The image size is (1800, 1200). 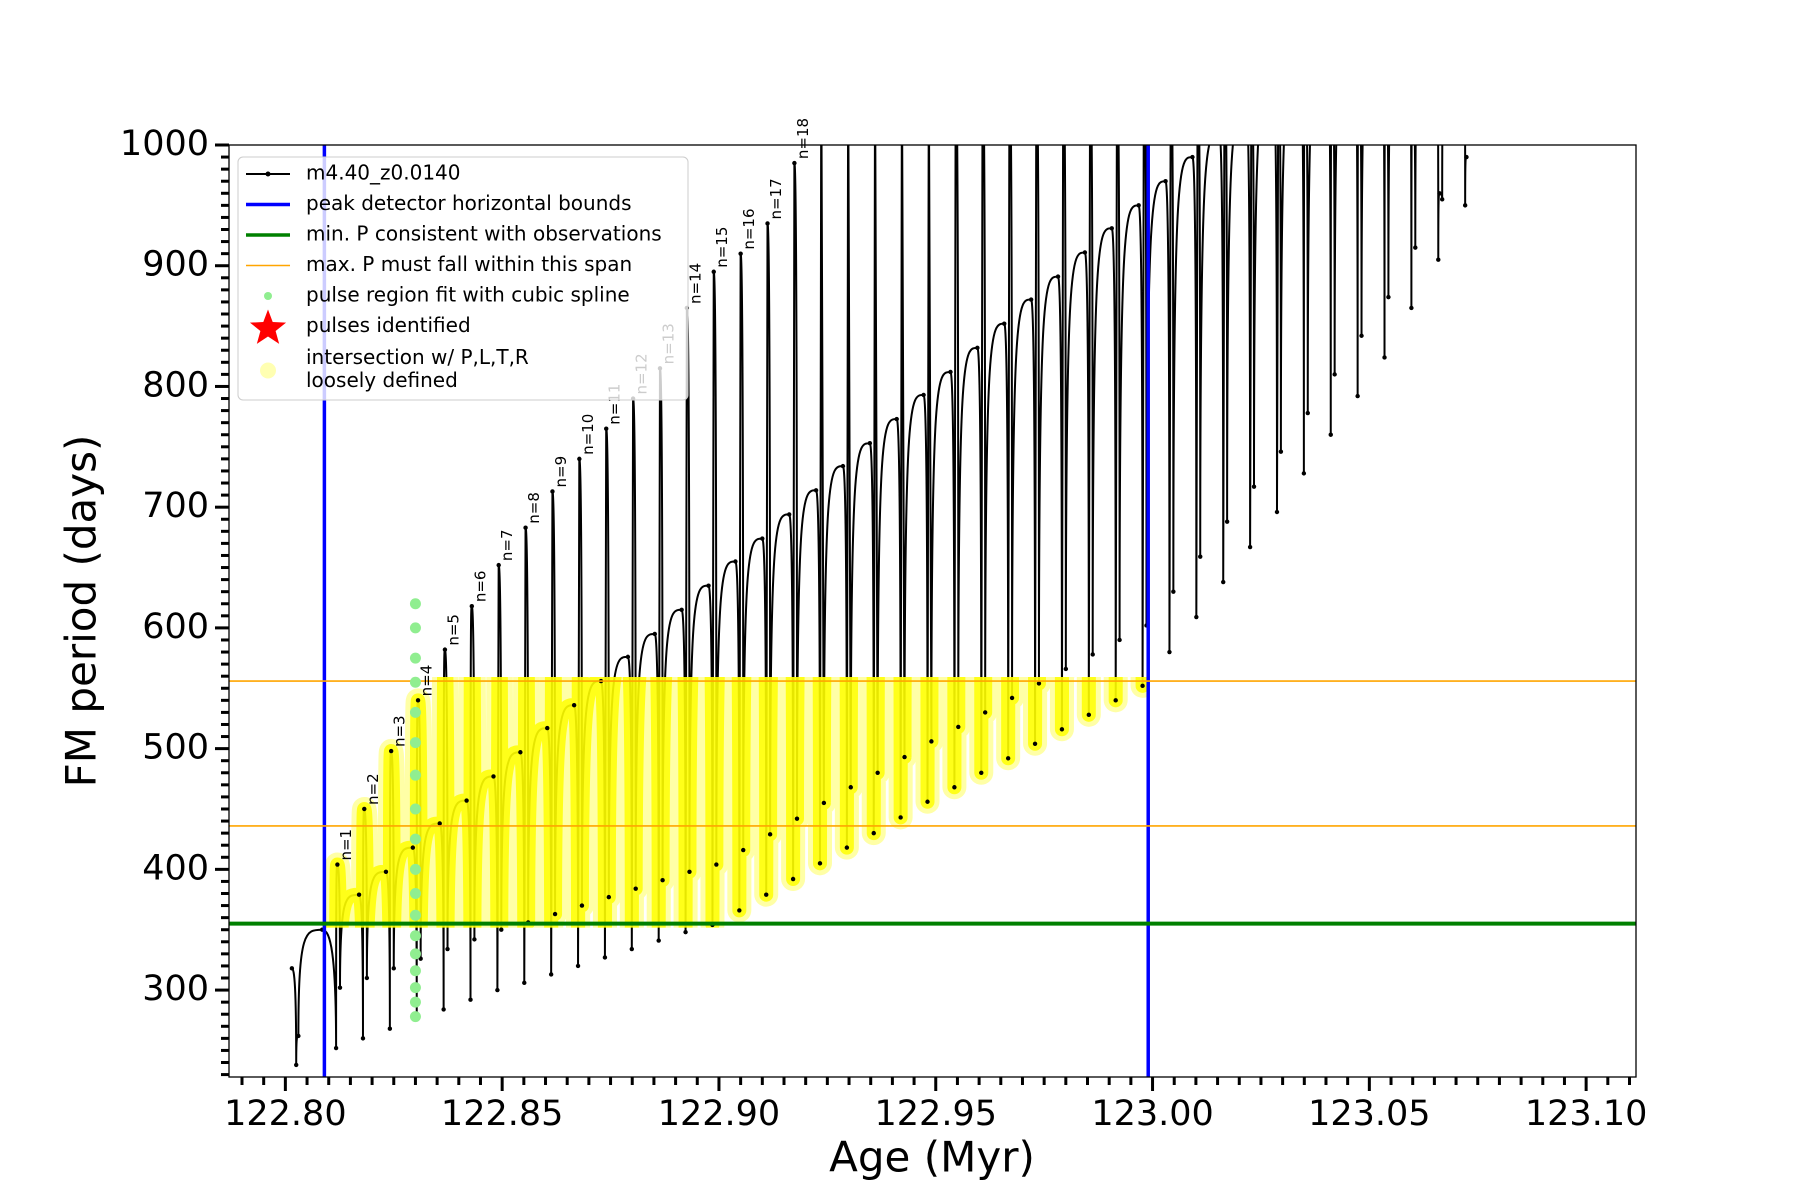 I want to click on pulse-label: n=5, so click(x=453, y=630).